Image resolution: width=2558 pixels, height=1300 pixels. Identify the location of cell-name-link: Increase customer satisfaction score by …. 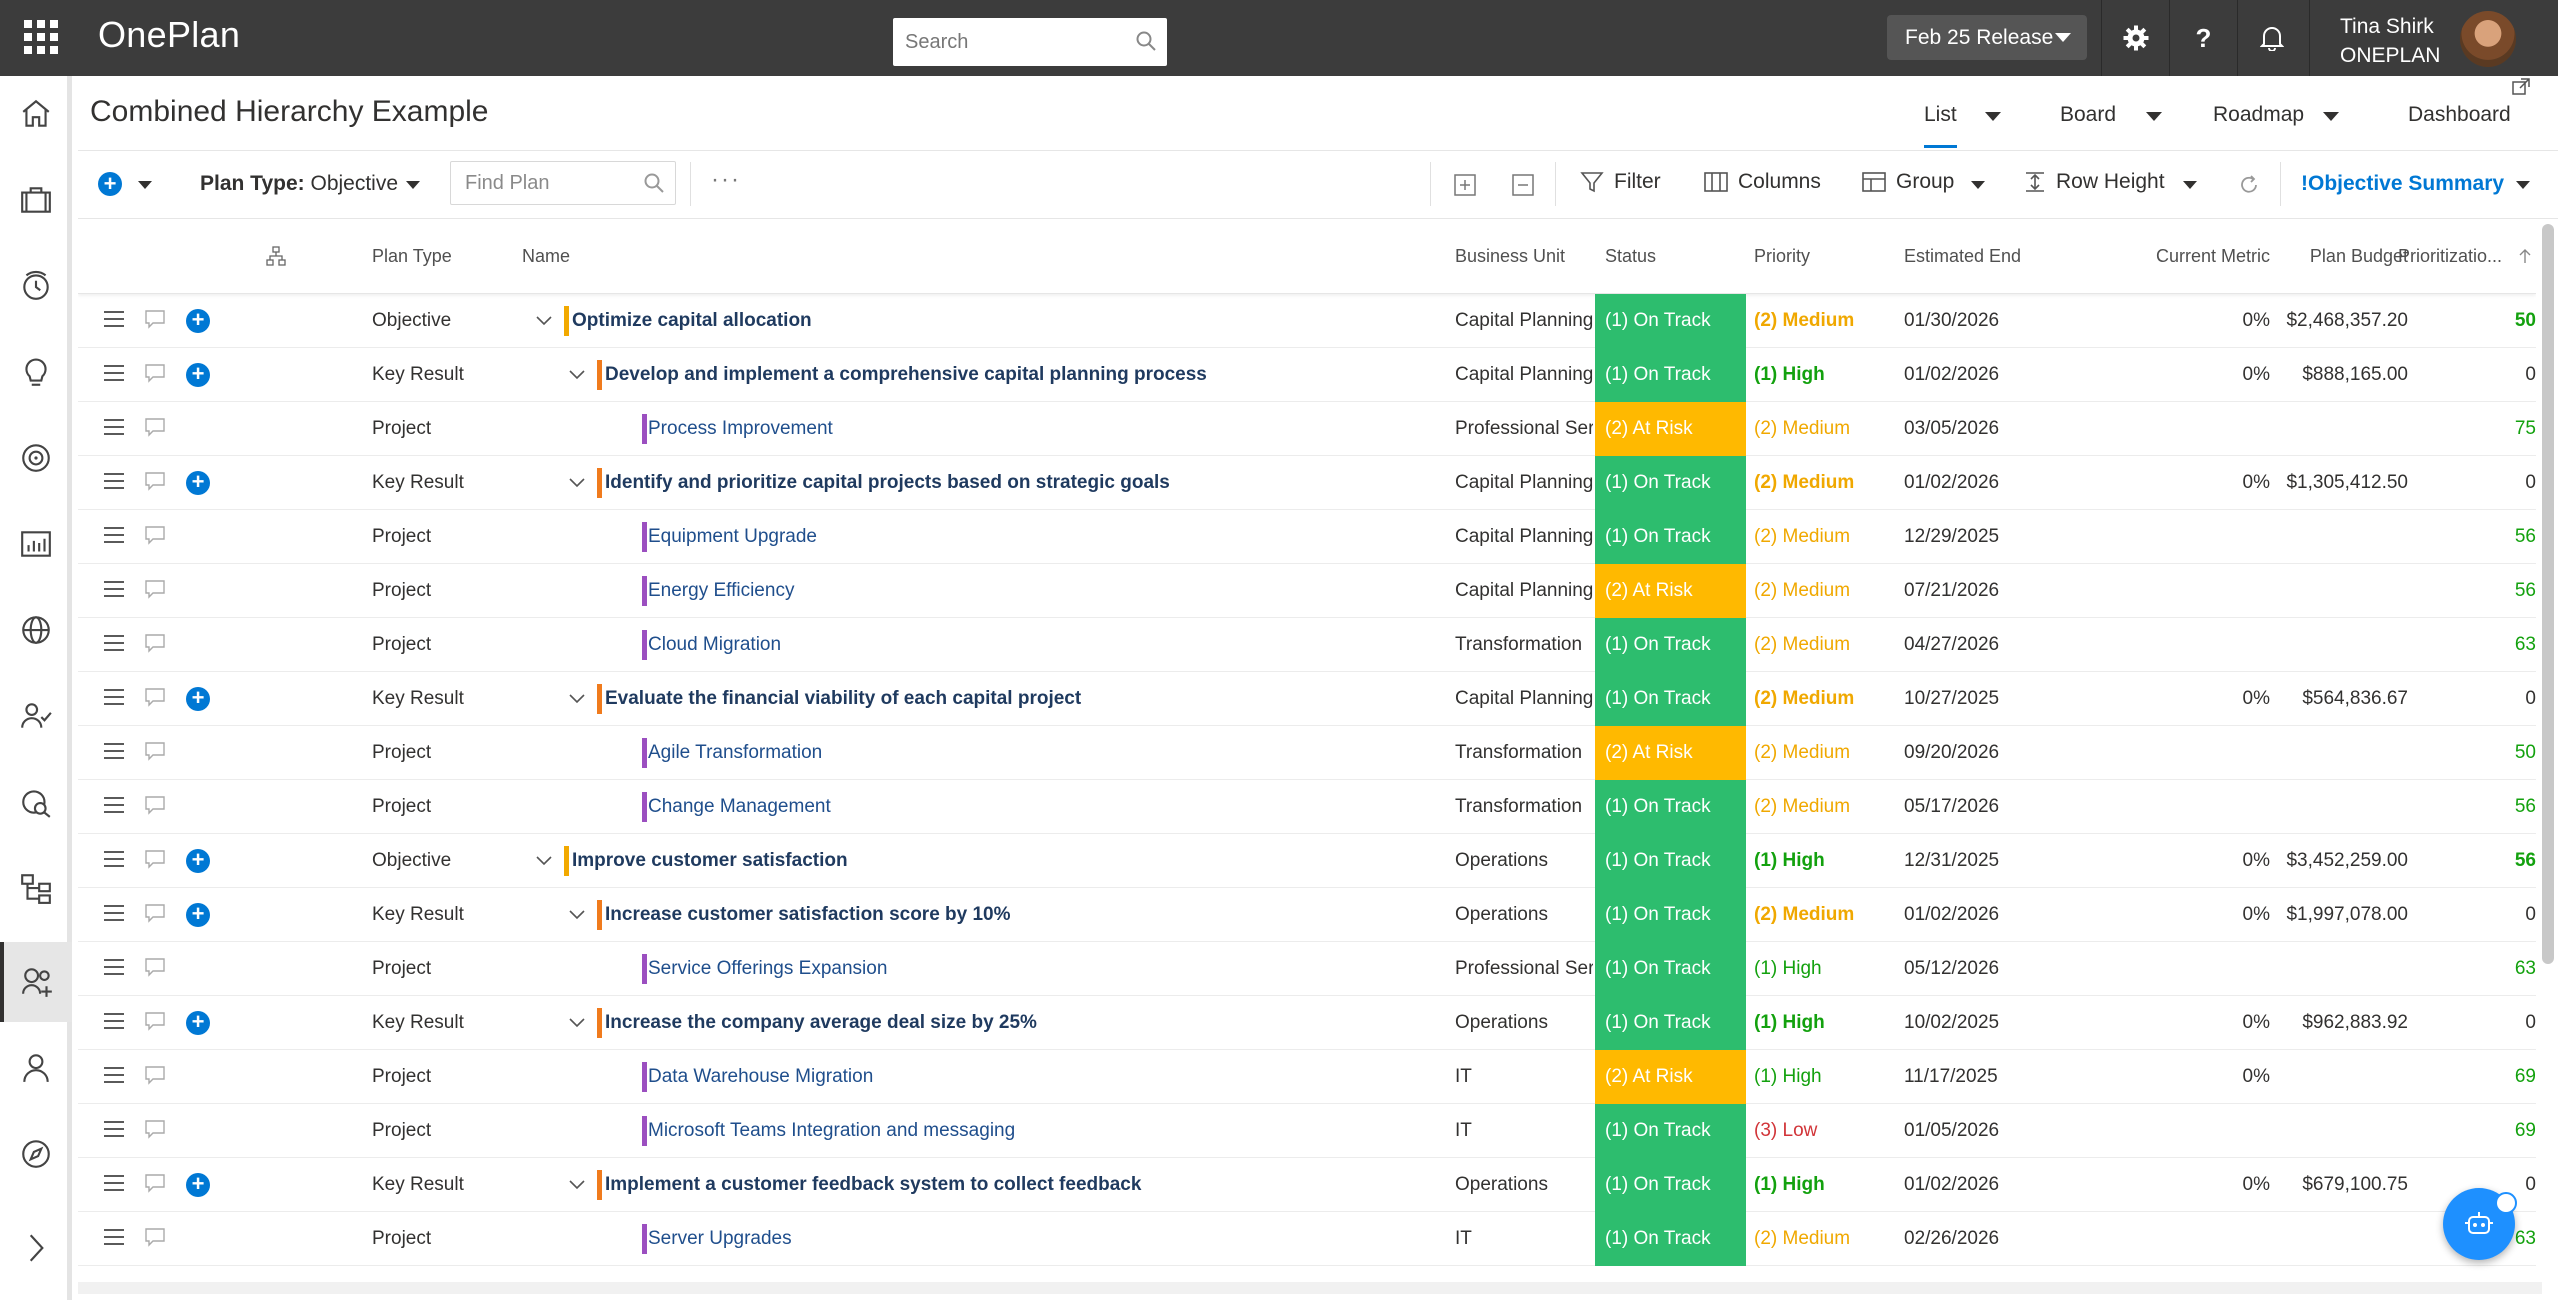
(808, 914).